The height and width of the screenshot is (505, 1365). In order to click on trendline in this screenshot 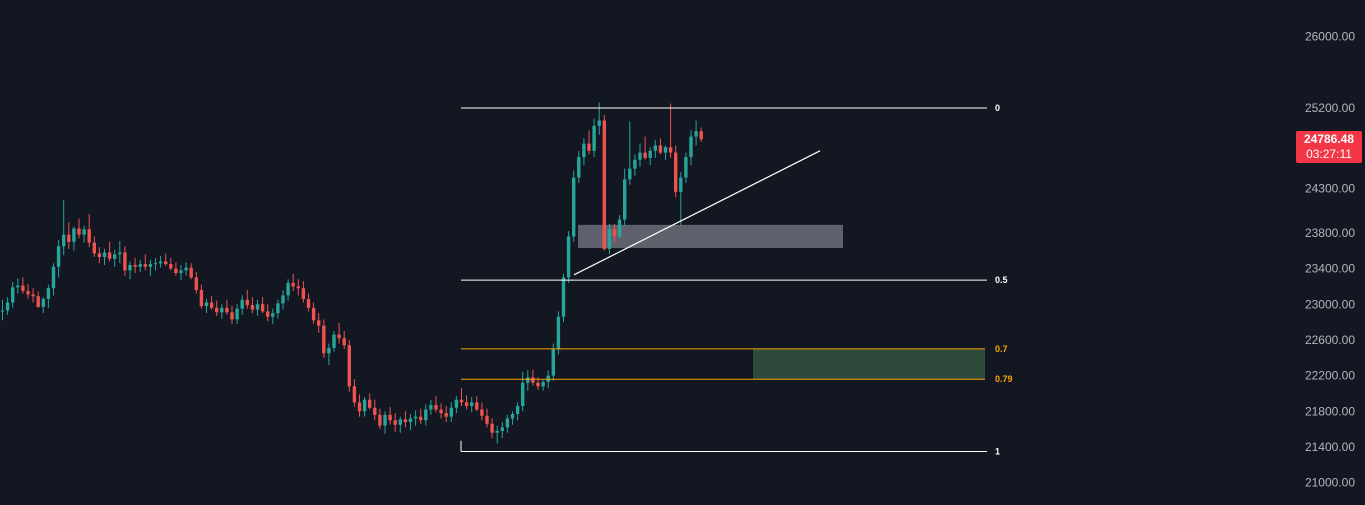, I will do `click(697, 213)`.